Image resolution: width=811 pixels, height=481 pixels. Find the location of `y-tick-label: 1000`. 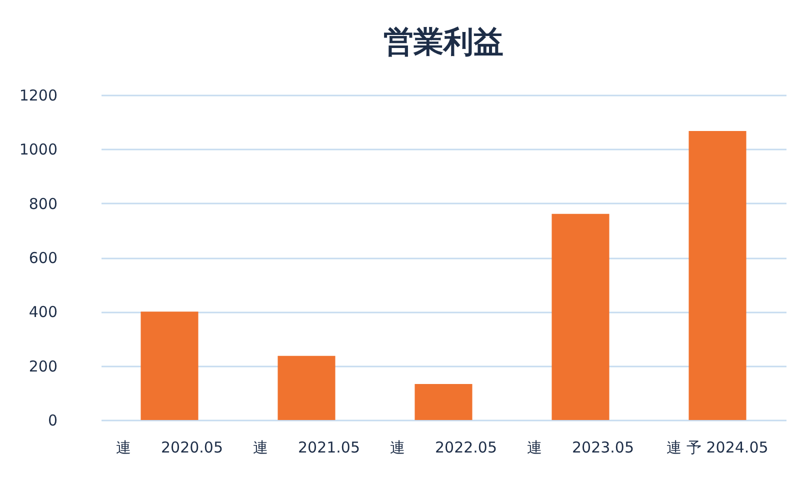

y-tick-label: 1000 is located at coordinates (38, 149).